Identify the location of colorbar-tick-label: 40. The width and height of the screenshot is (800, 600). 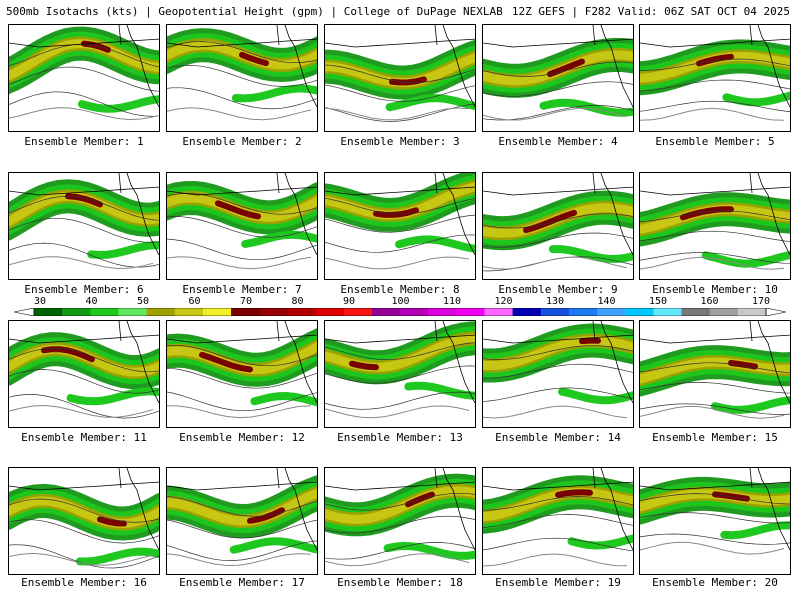
(91, 301).